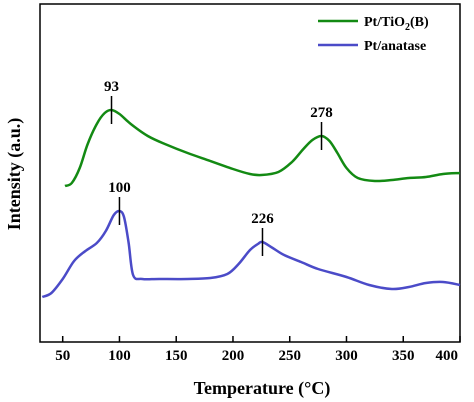 The image size is (474, 402). Describe the element at coordinates (176, 356) in the screenshot. I see `x-tick-label-150: 150` at that location.